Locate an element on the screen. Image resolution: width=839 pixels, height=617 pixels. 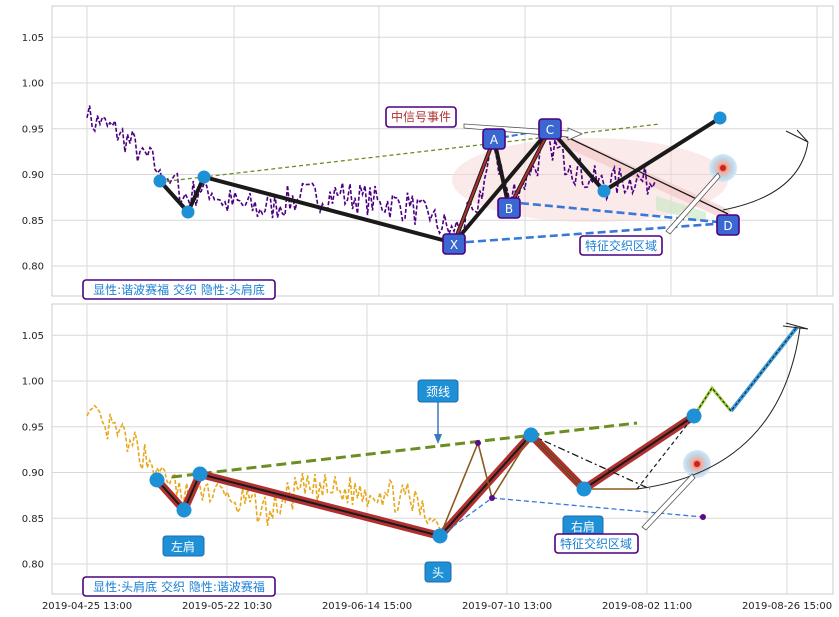
head-label: 头 is located at coordinates (438, 572).